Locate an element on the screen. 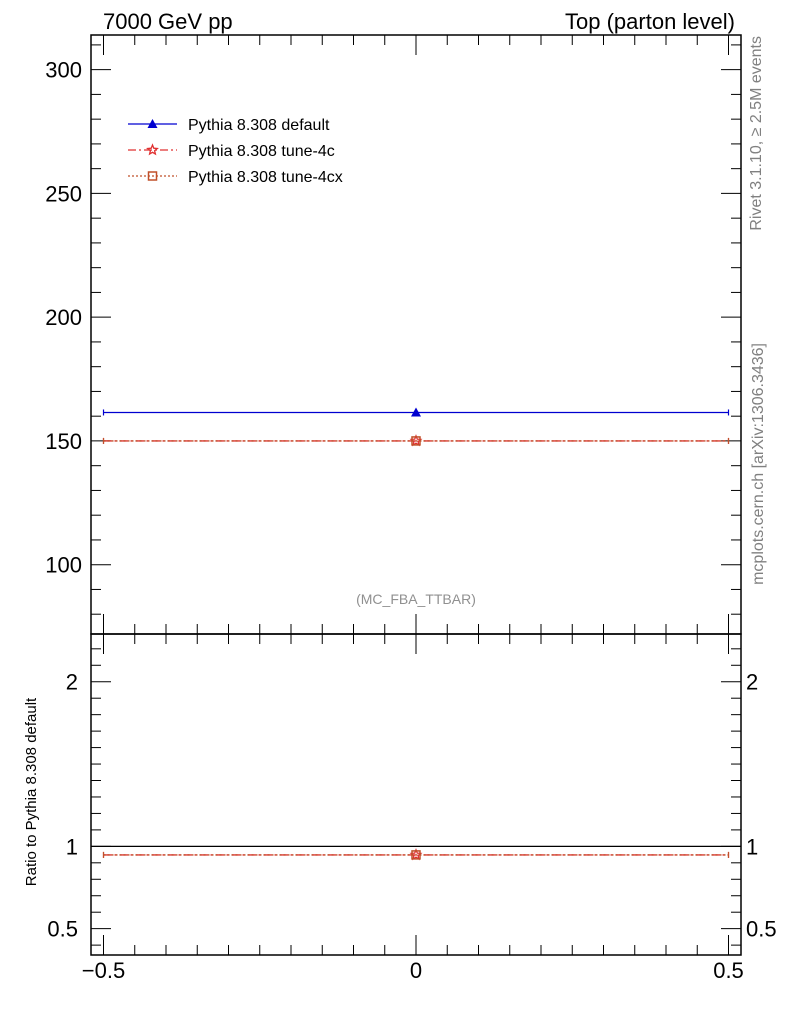 The image size is (786, 1024). ratio-y-tick-label: 1 is located at coordinates (72, 846).